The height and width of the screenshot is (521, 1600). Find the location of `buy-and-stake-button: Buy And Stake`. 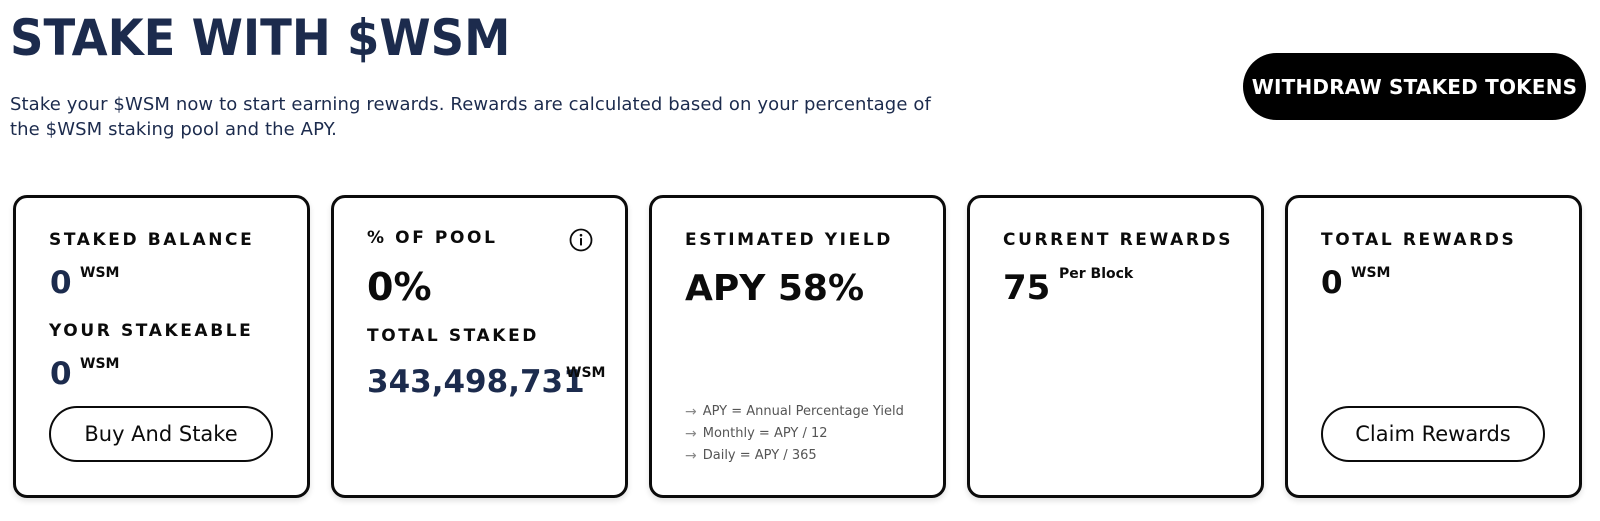

buy-and-stake-button: Buy And Stake is located at coordinates (161, 434).